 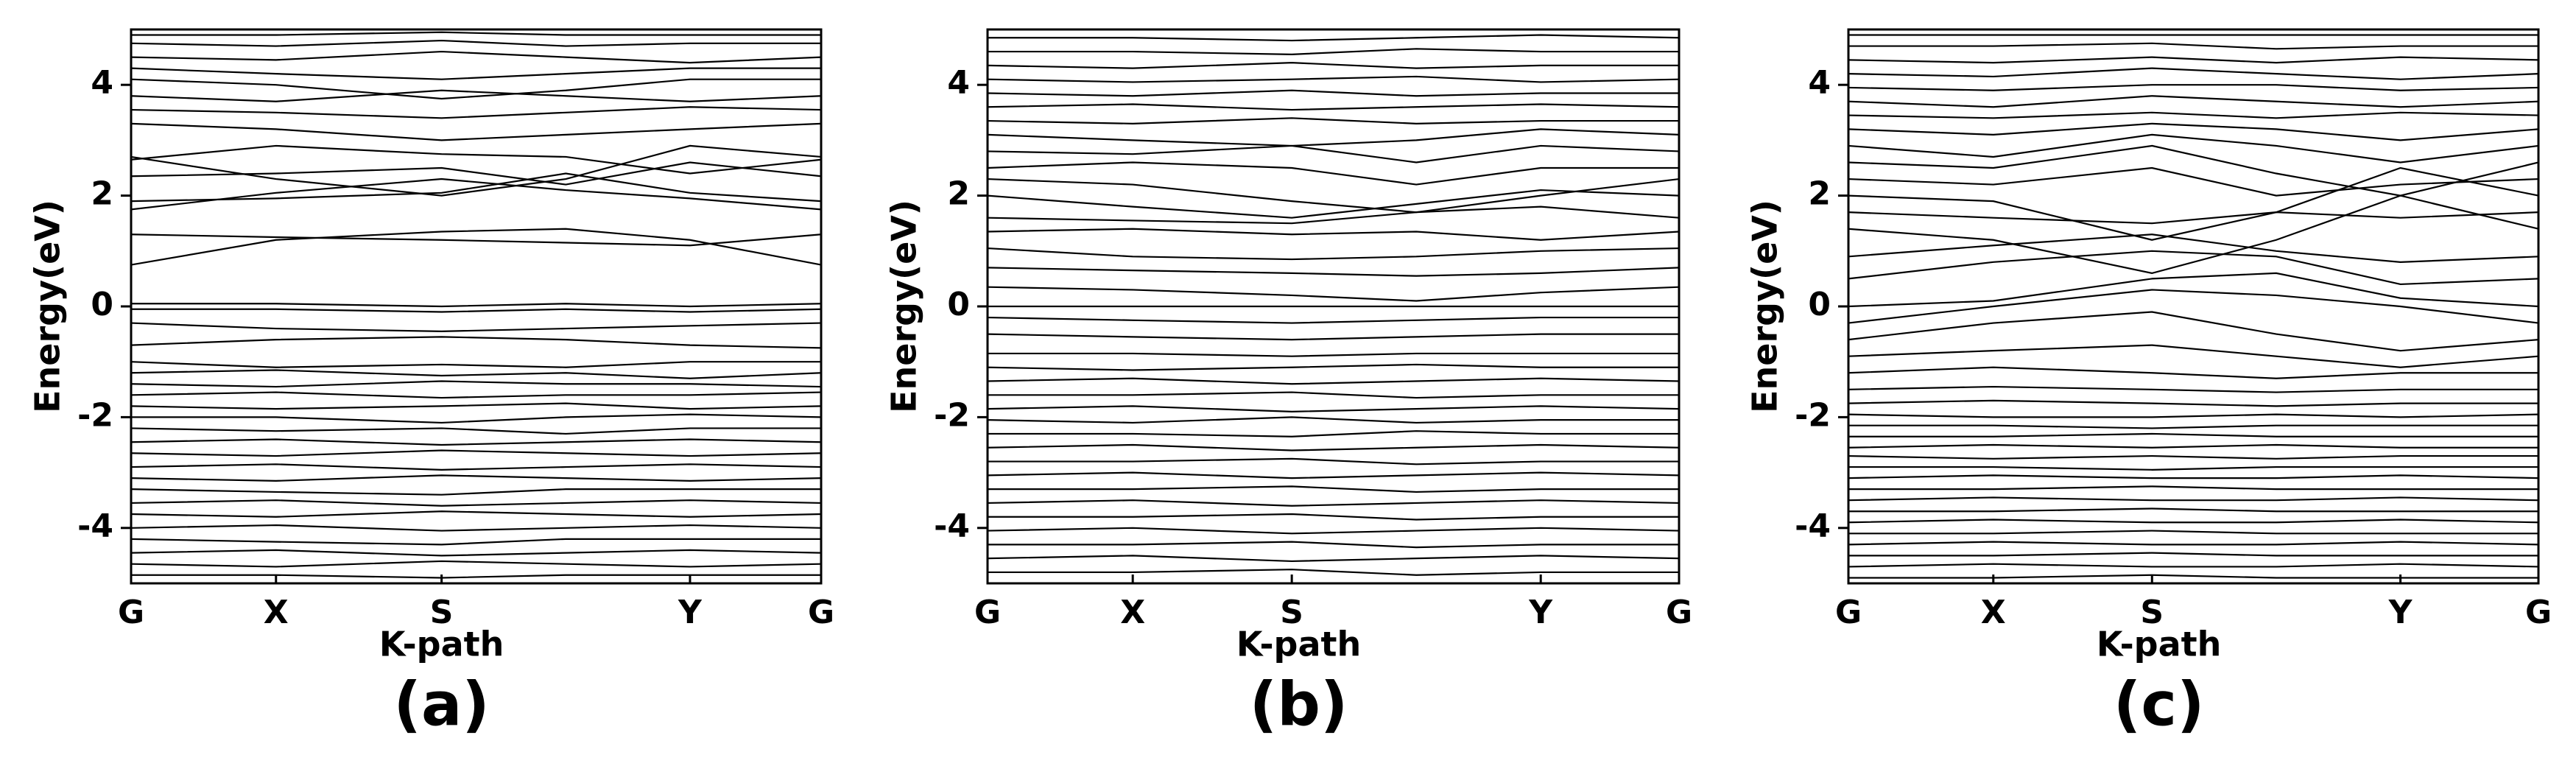 I want to click on y-tick-label: 0, so click(x=102, y=304).